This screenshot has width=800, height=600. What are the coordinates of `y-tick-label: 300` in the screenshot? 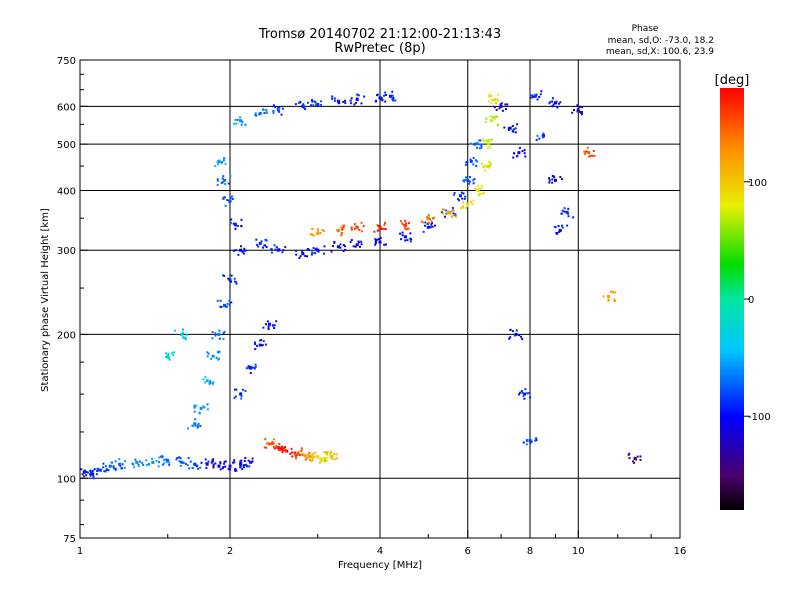 It's located at (66, 251).